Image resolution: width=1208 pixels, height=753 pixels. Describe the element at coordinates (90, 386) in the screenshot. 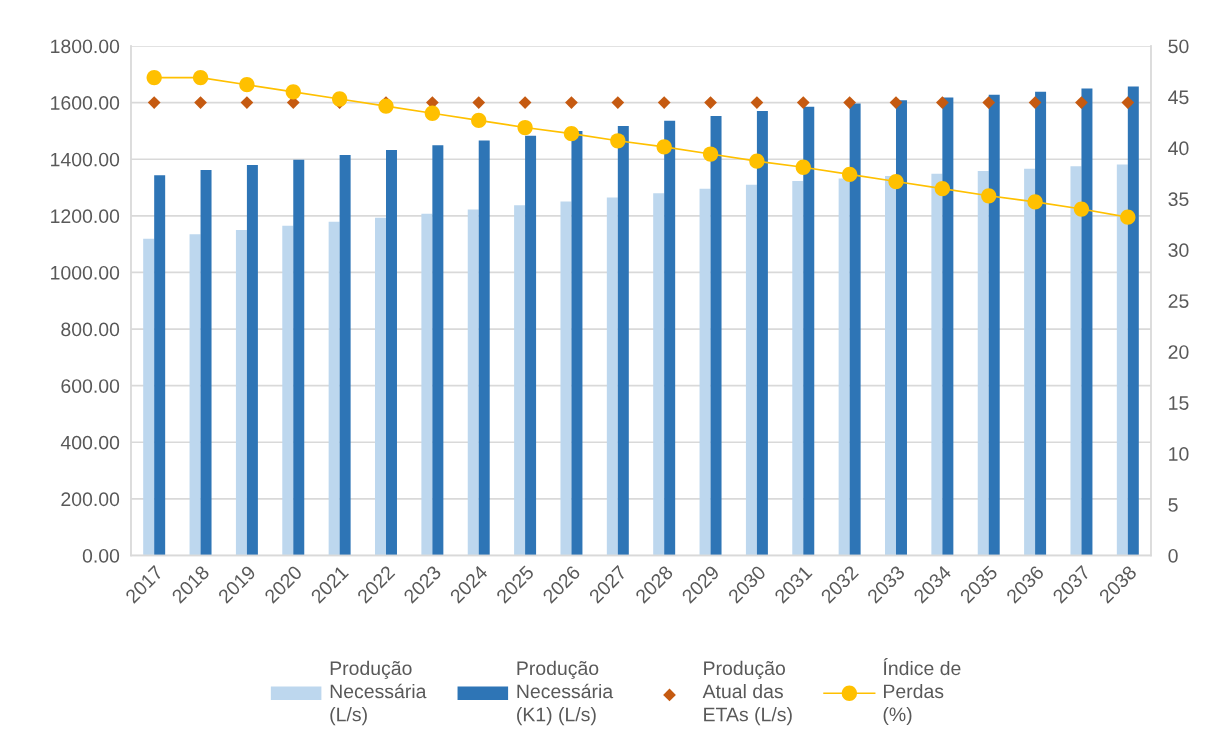

I see `y-tick-label: 600.00` at that location.